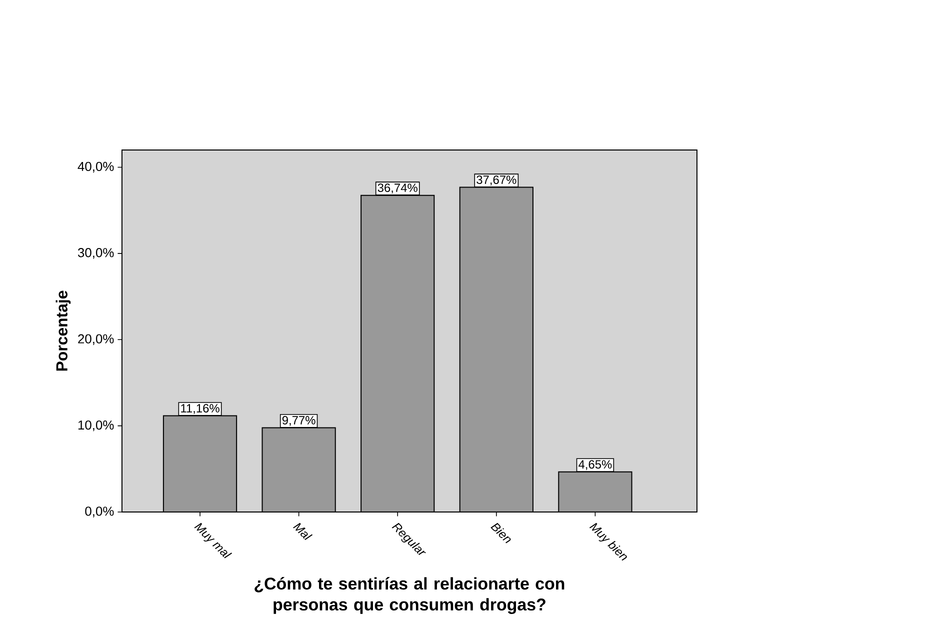 This screenshot has height=633, width=949. I want to click on y-tick-label: 10,0%, so click(96, 426).